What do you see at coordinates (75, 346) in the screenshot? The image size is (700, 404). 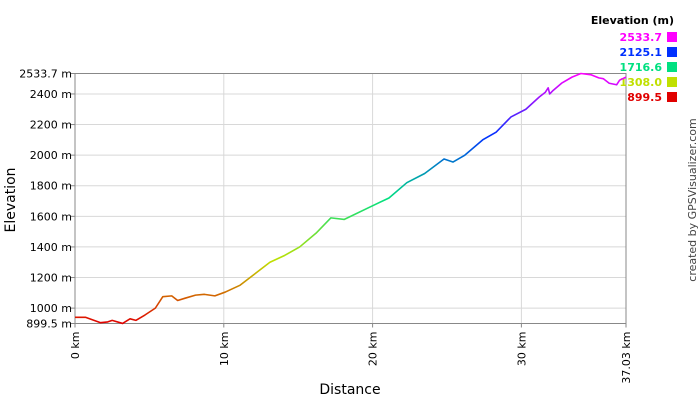 I see `x-tick-label: 0 km` at bounding box center [75, 346].